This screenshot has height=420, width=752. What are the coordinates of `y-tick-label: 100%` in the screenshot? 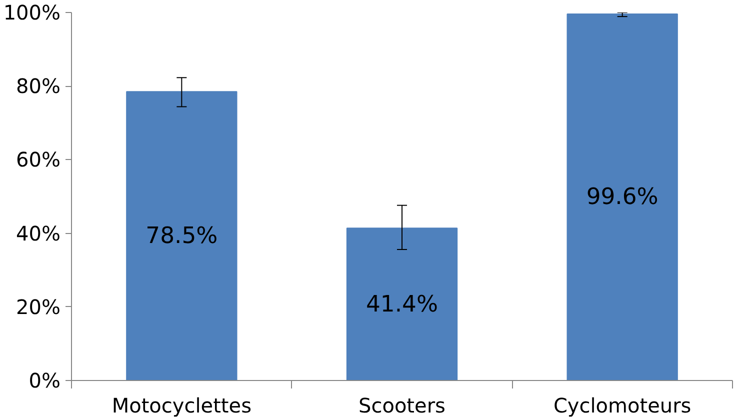 It's located at (32, 12).